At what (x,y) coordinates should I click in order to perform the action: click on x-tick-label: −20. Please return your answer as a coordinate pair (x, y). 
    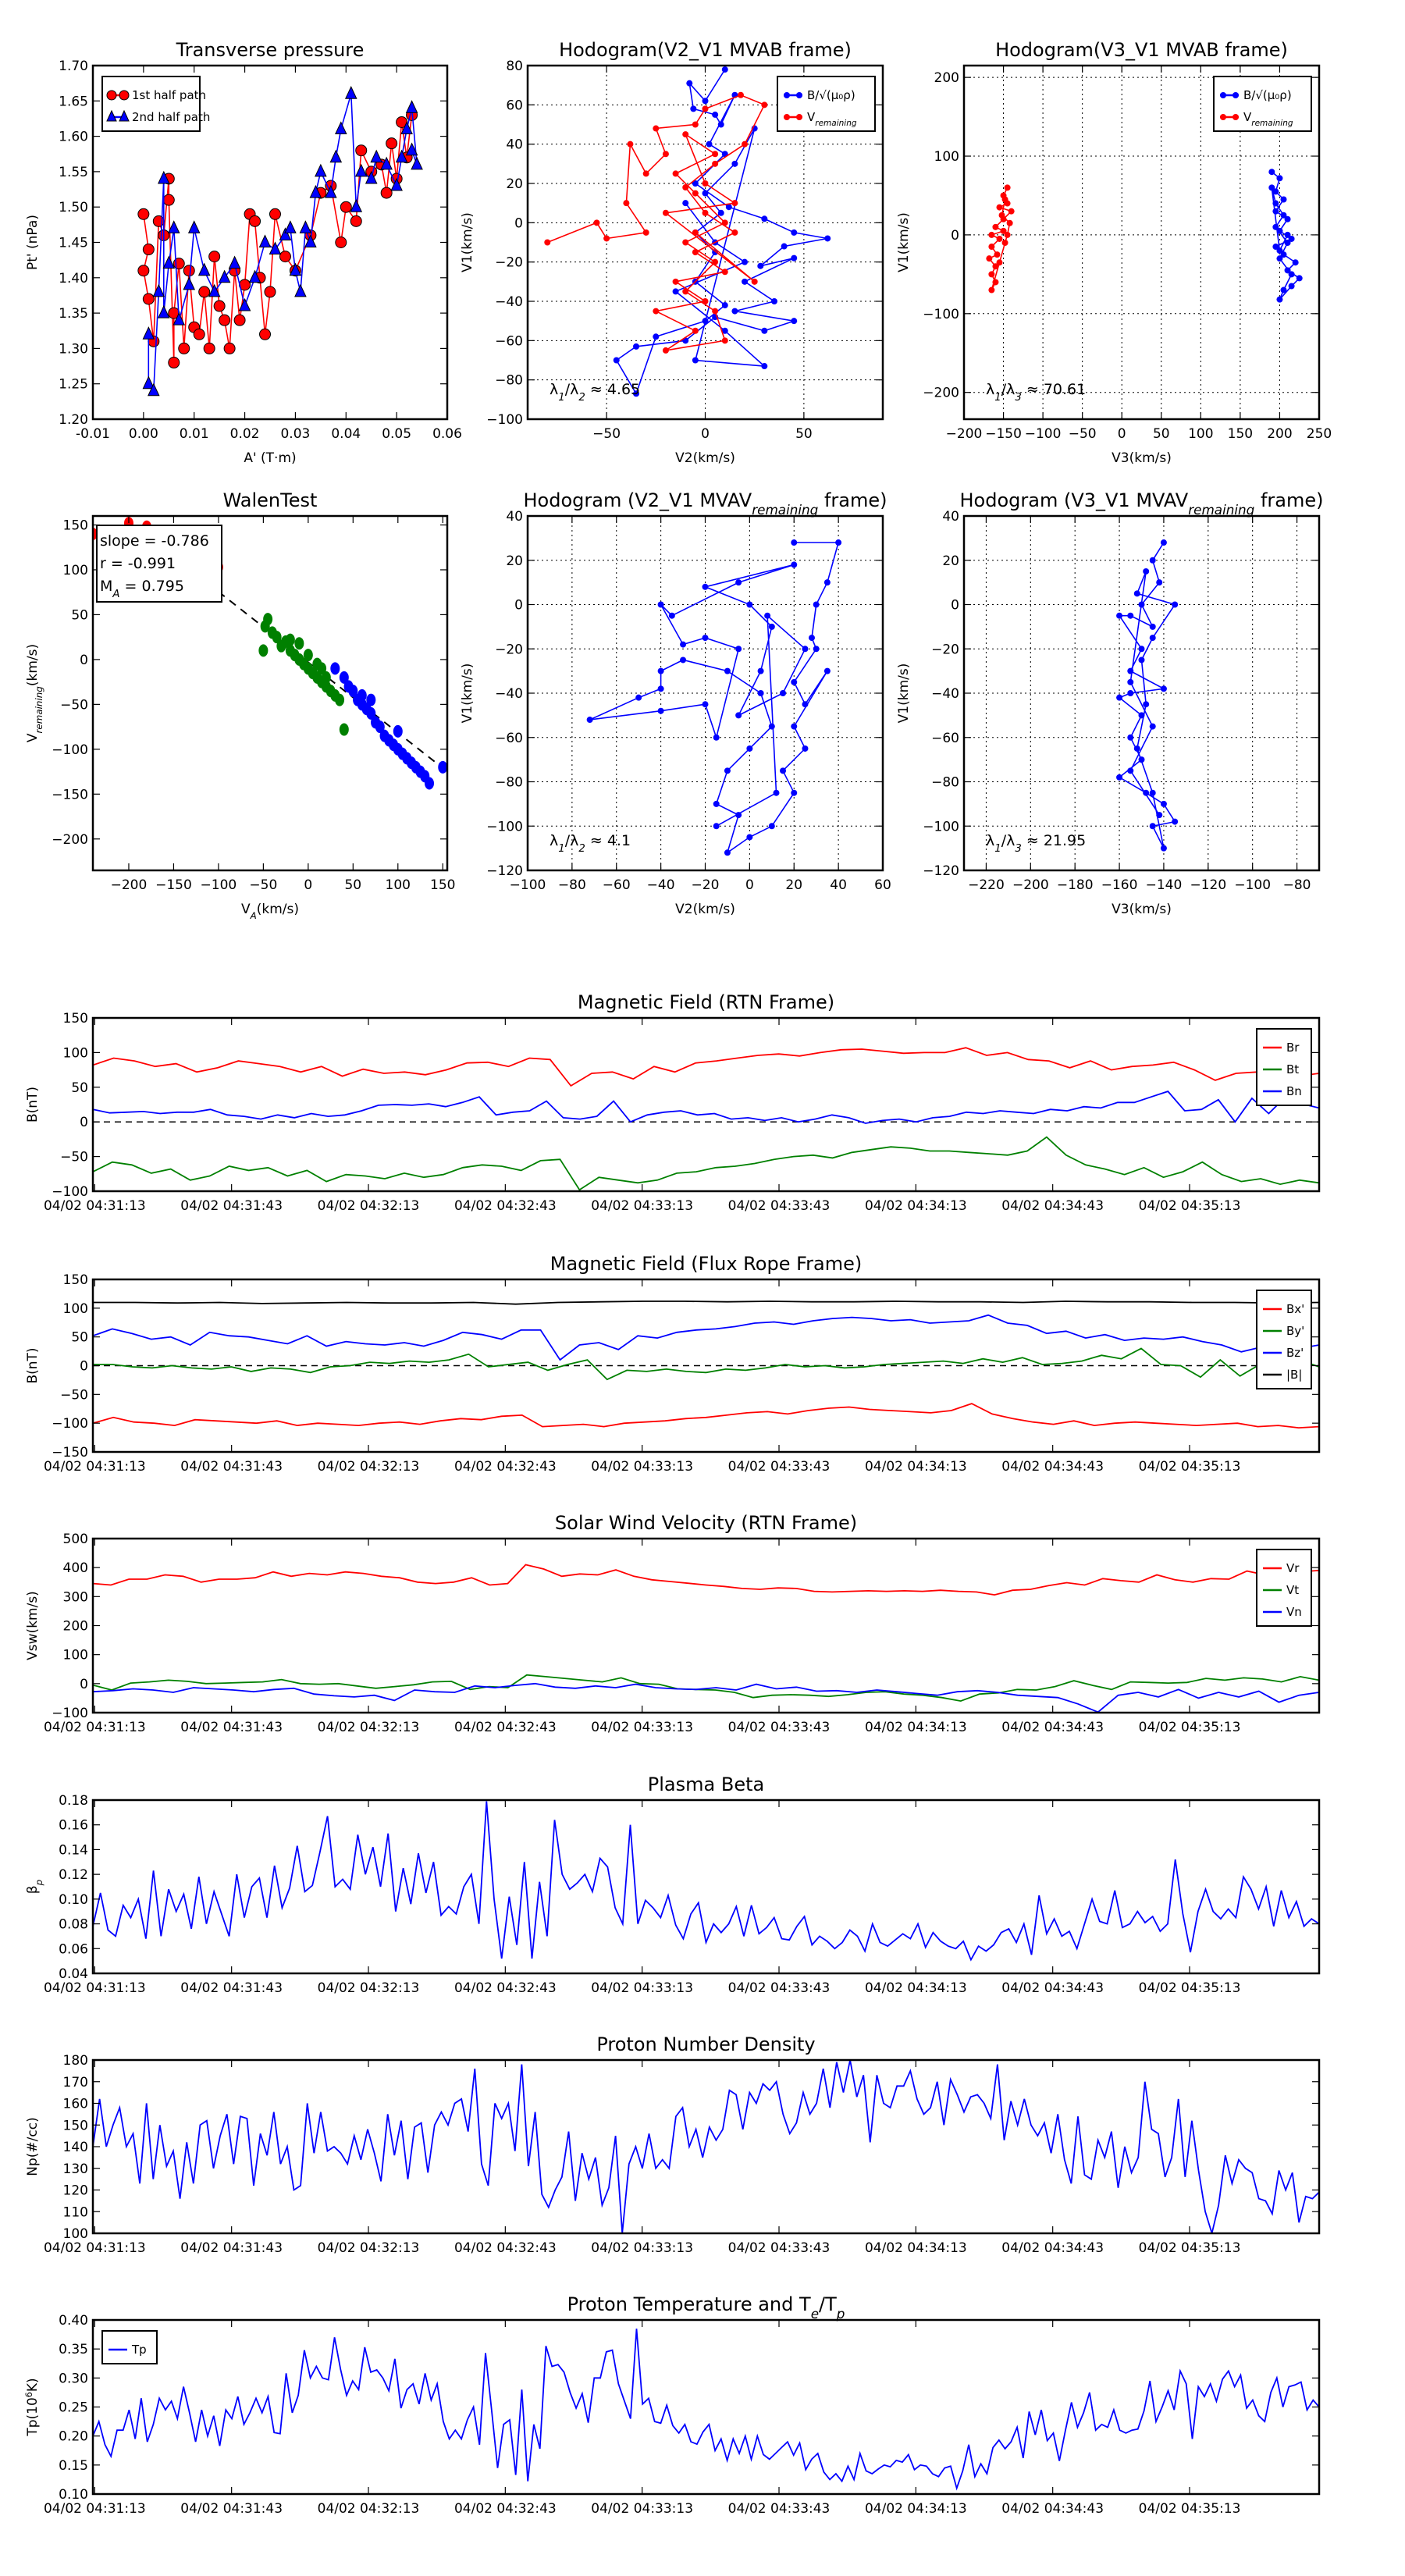
    Looking at the image, I should click on (706, 885).